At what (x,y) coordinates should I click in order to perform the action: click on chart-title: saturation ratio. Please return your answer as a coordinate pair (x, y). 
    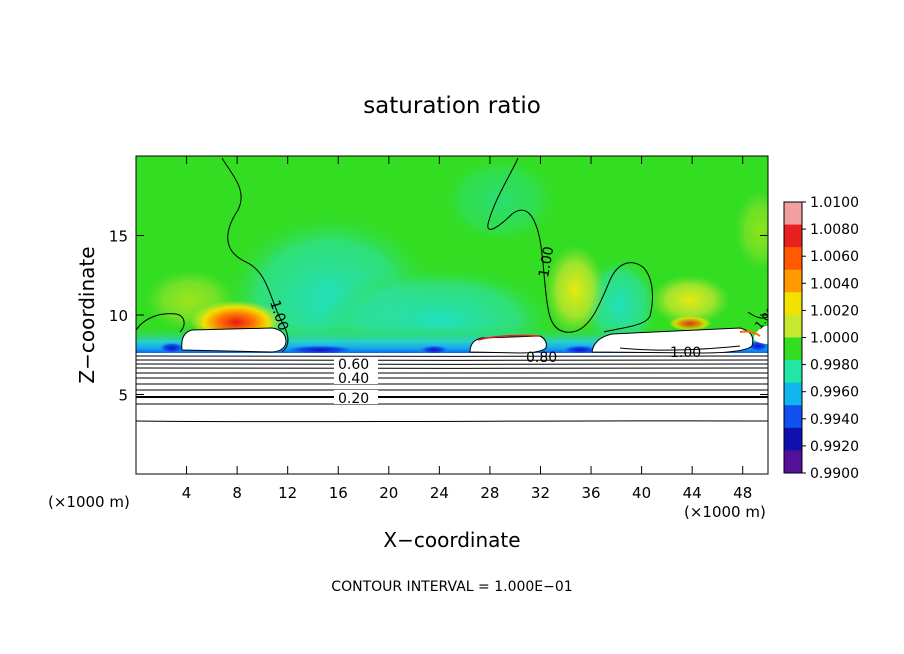
    Looking at the image, I should click on (452, 106).